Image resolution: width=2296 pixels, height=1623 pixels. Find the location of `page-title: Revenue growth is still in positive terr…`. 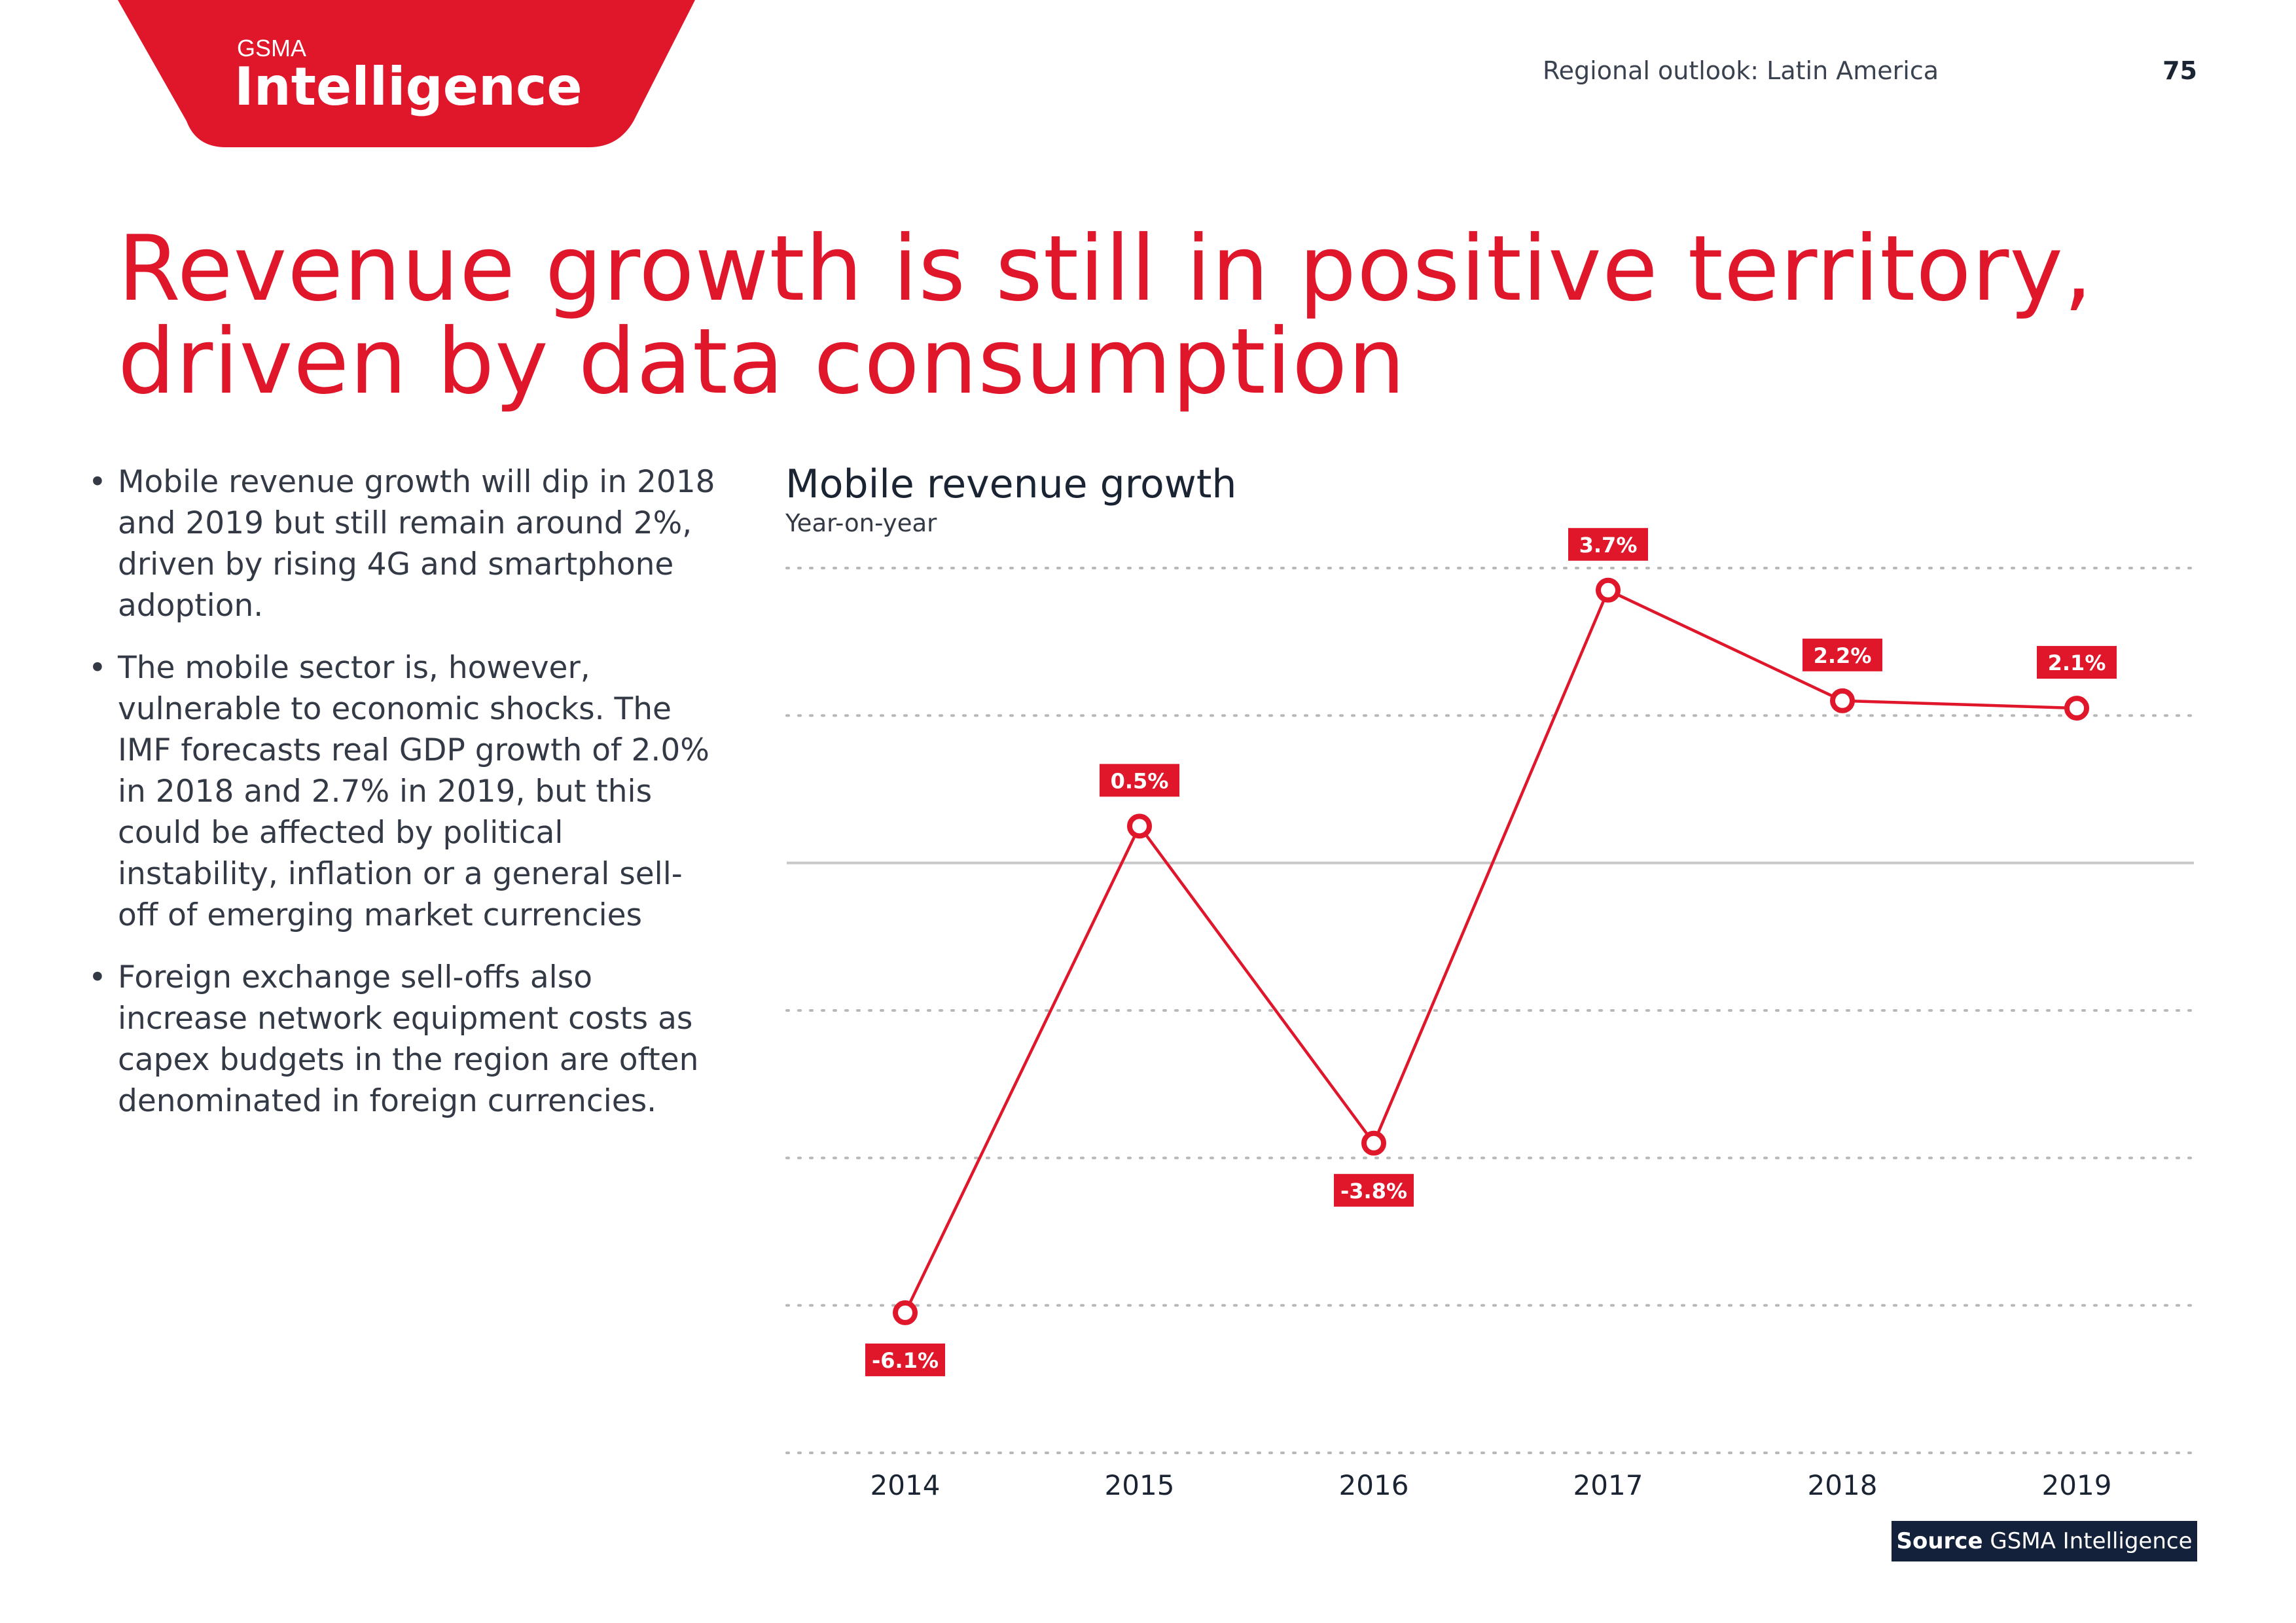

page-title: Revenue growth is still in positive terr… is located at coordinates (1105, 315).